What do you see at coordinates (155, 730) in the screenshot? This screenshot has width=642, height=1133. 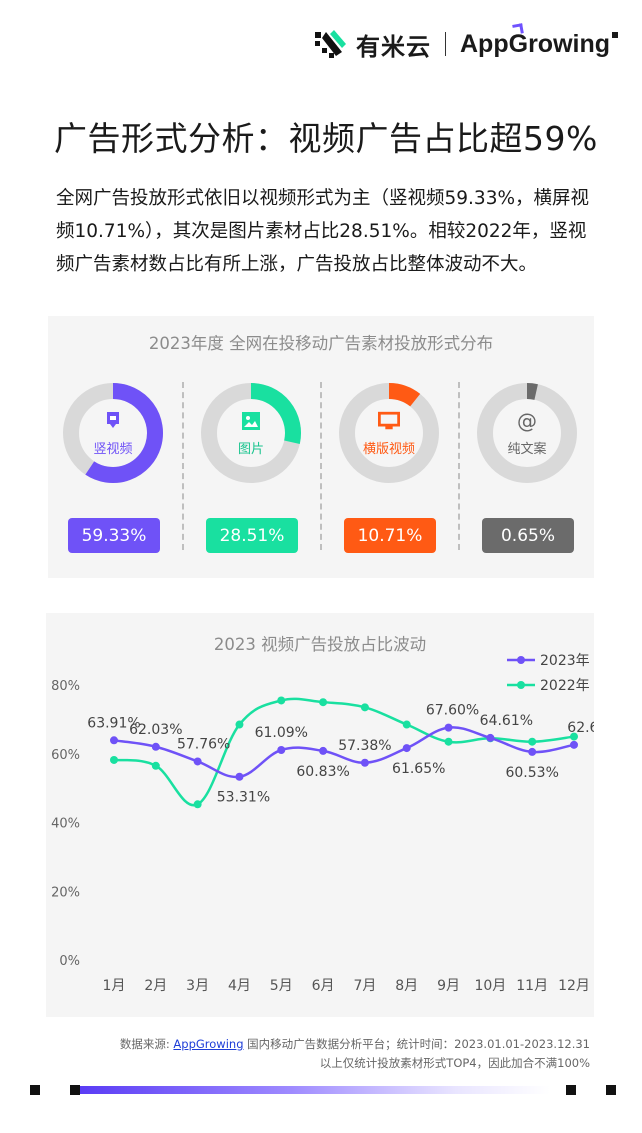 I see `data-label: 62.03%` at bounding box center [155, 730].